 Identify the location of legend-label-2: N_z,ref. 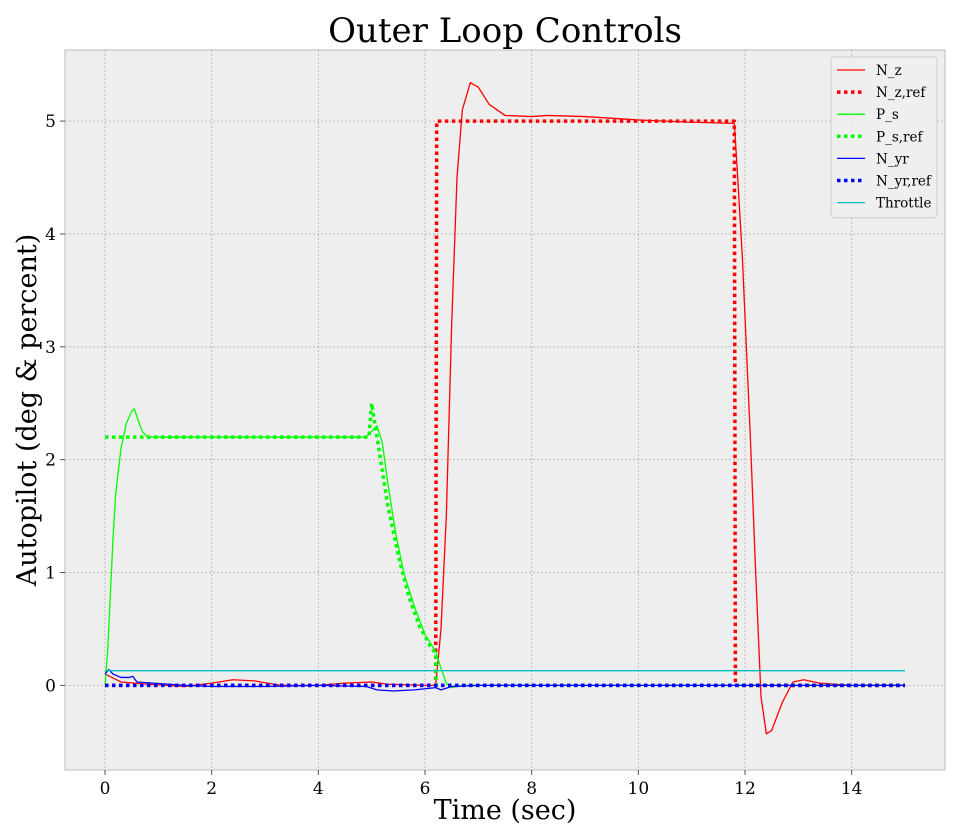
(901, 93).